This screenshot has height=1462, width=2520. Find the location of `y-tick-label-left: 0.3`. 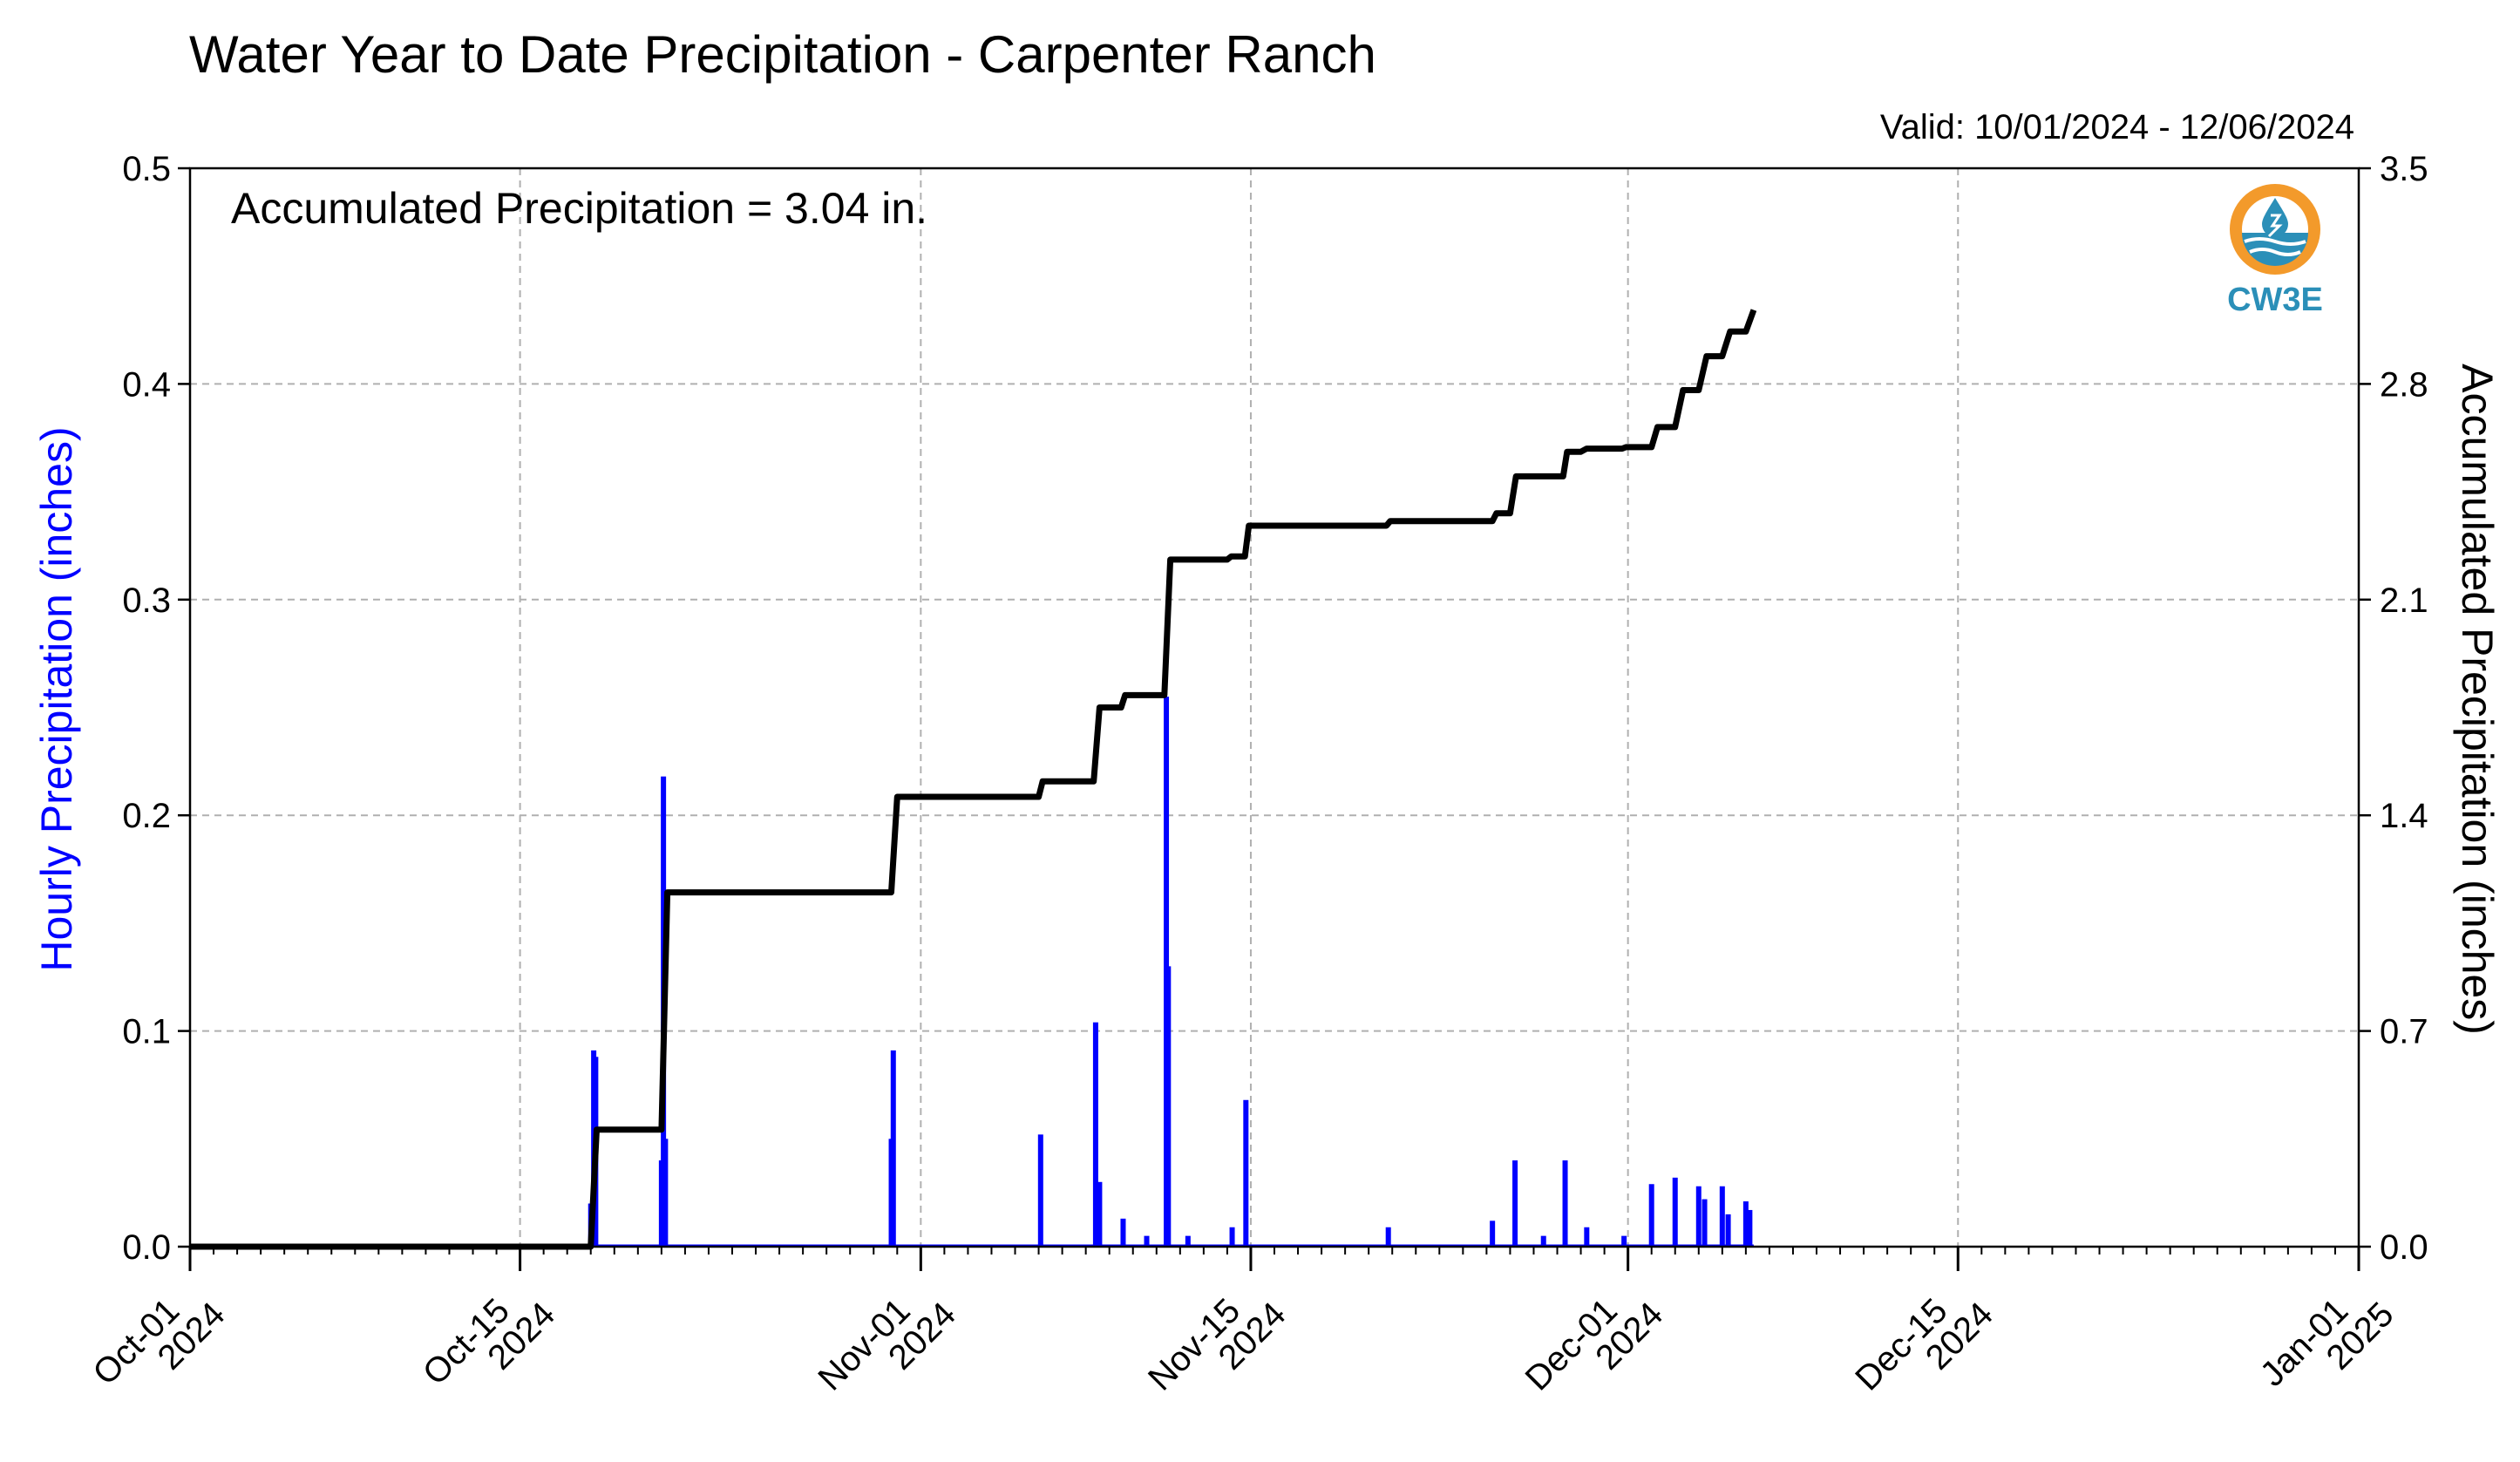

y-tick-label-left: 0.3 is located at coordinates (146, 600).